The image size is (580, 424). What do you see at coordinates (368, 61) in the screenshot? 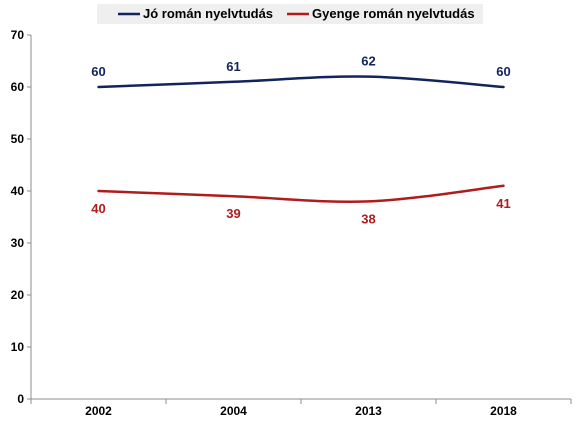
I see `data-label: 62` at bounding box center [368, 61].